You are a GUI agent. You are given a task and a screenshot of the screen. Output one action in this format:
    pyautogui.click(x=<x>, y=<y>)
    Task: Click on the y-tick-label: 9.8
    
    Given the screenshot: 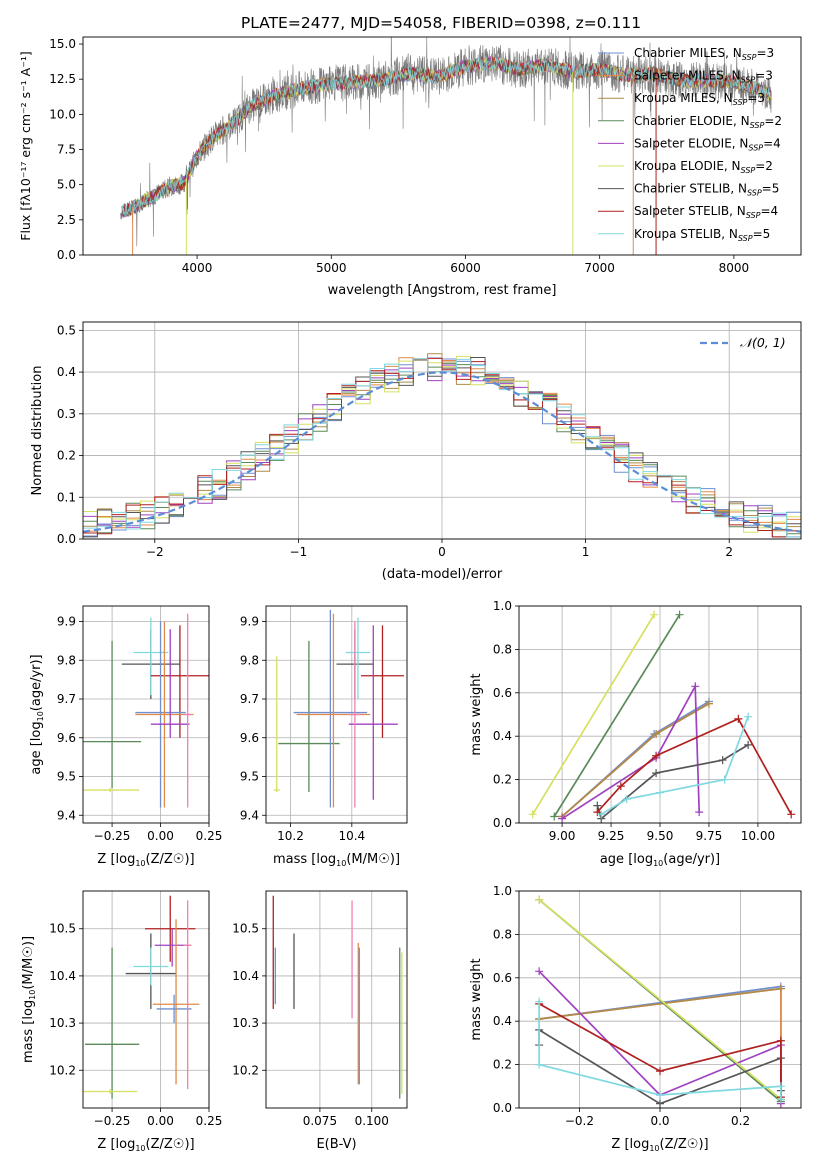 What is the action you would take?
    pyautogui.click(x=66, y=660)
    